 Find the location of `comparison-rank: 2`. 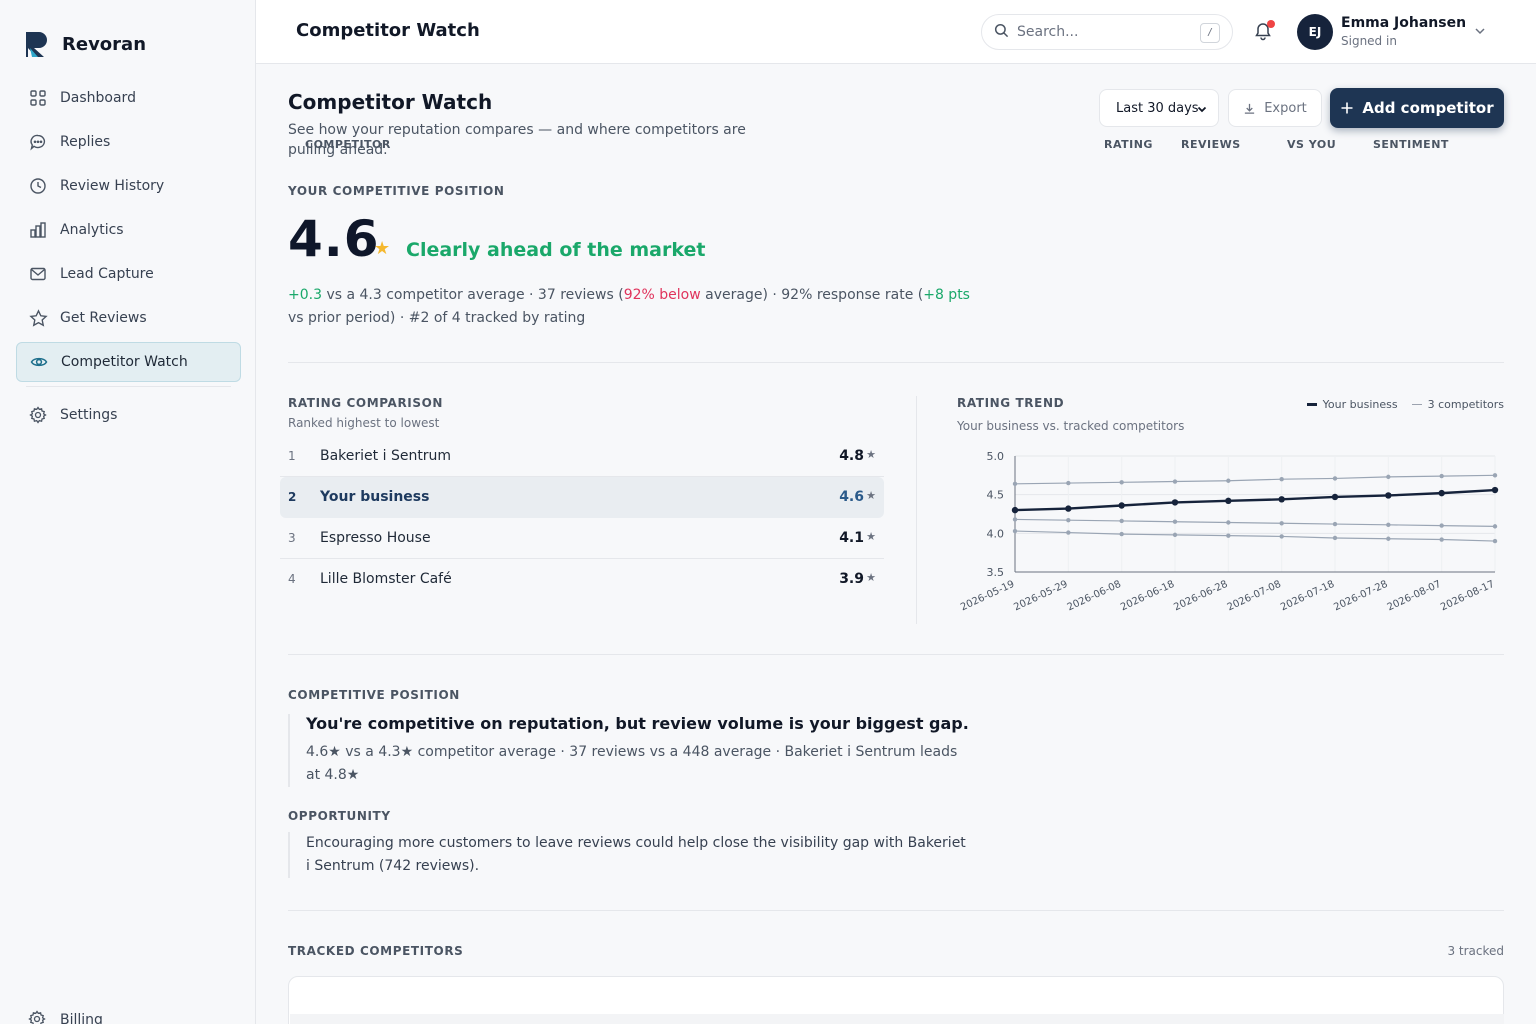

comparison-rank: 2 is located at coordinates (292, 497).